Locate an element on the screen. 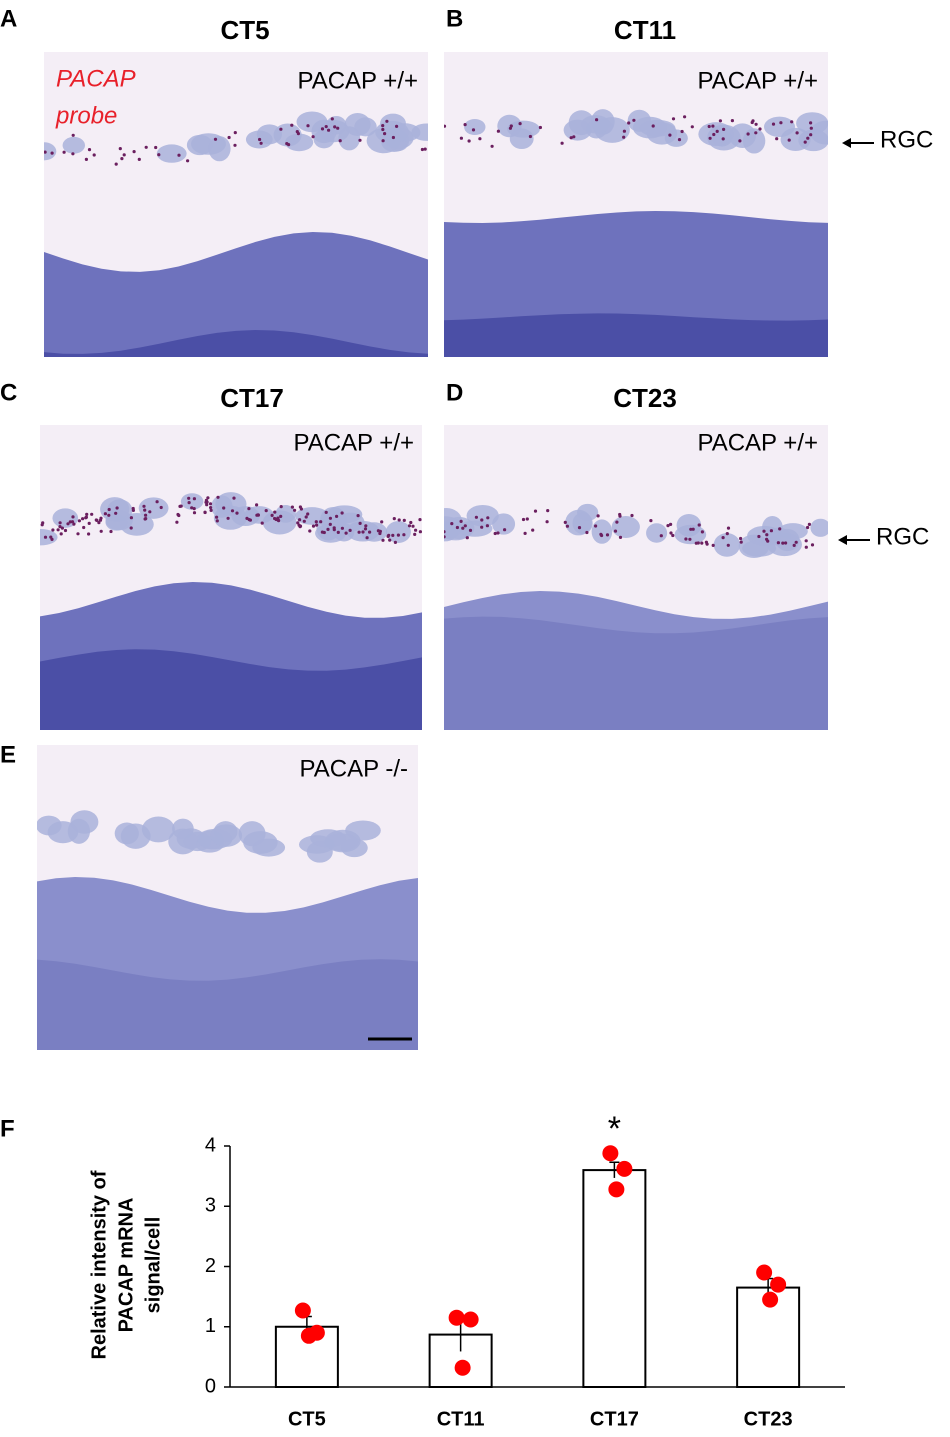 This screenshot has width=950, height=1437. genotype-label: PACAP +/+ is located at coordinates (757, 442).